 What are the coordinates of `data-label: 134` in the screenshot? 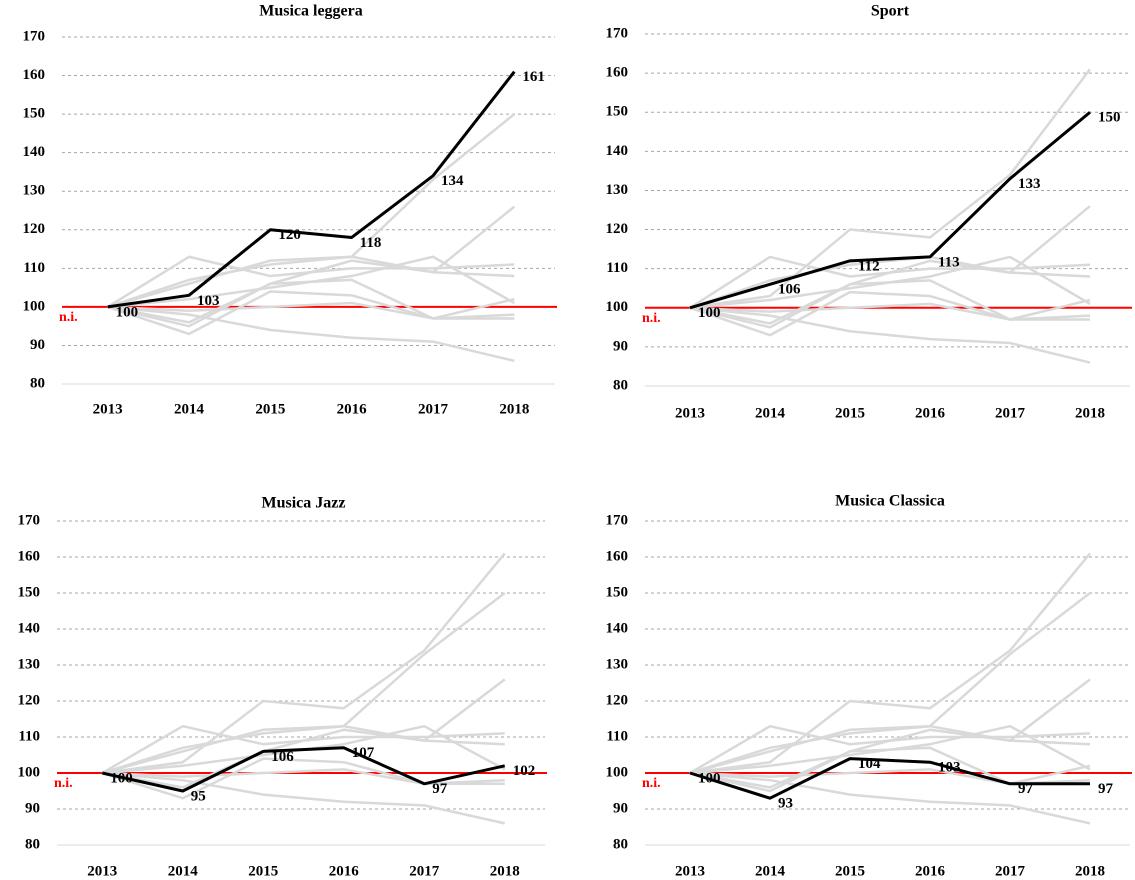 It's located at (452, 181).